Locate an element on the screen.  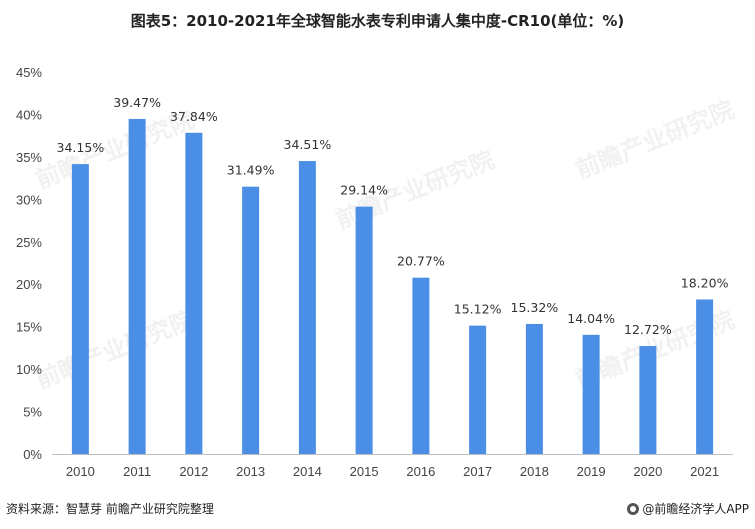
data-label: 34.51% is located at coordinates (308, 144).